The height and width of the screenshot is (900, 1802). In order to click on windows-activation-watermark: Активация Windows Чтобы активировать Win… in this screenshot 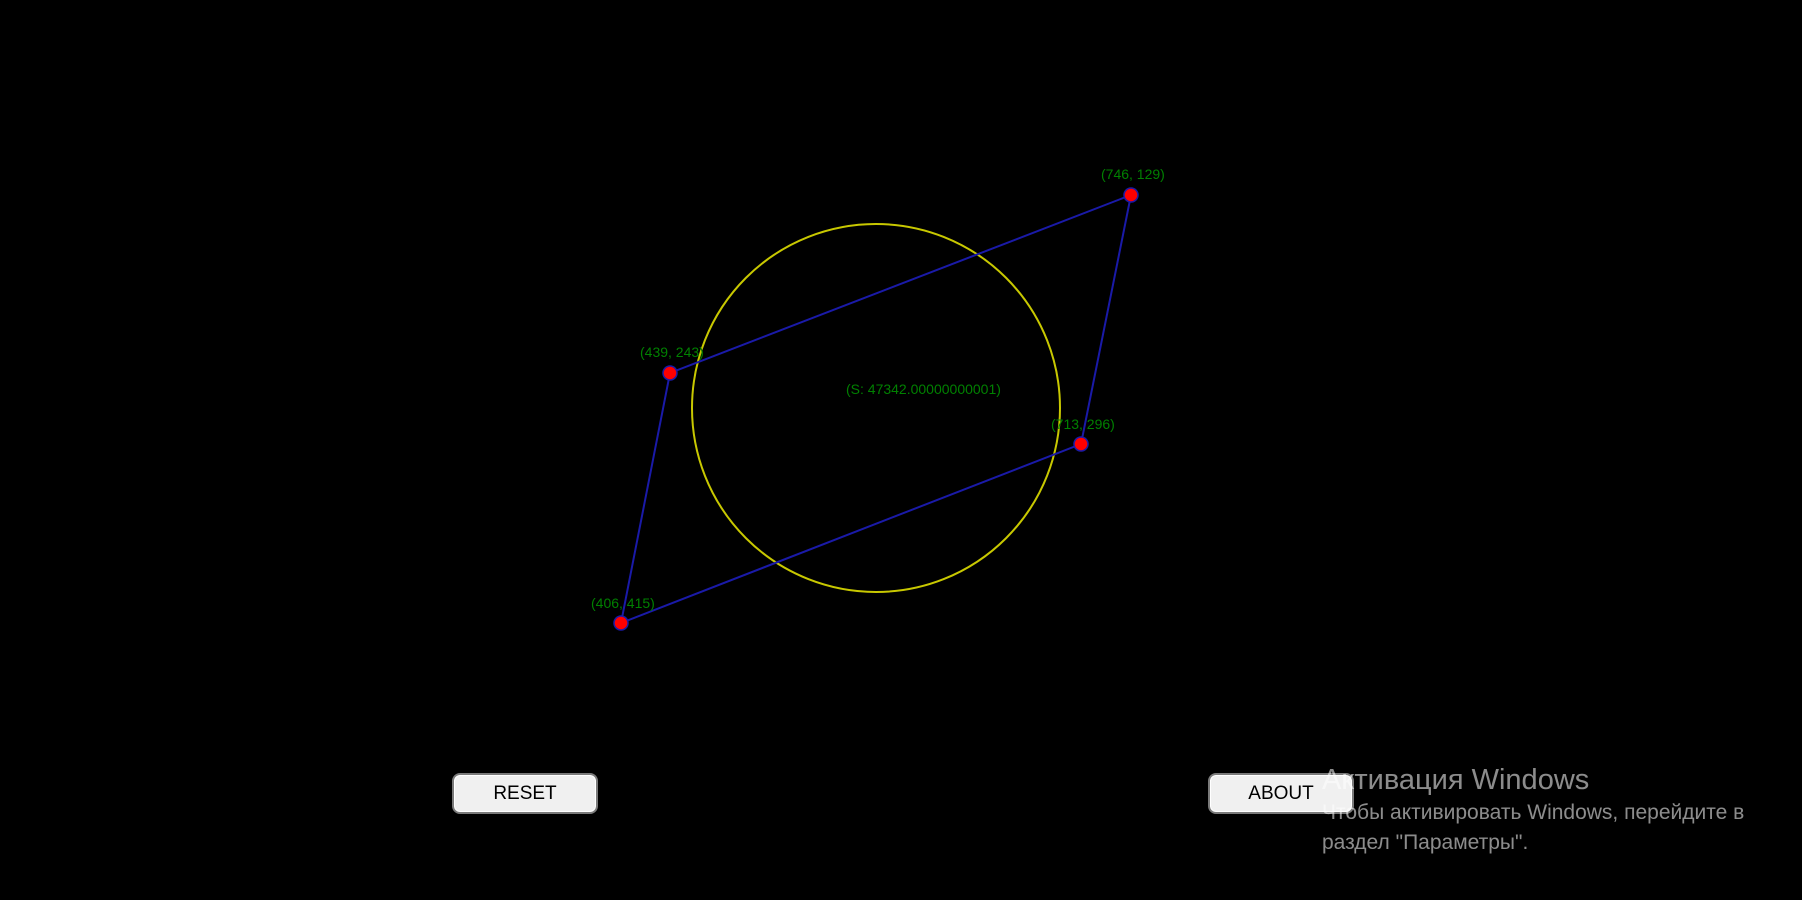, I will do `click(1557, 810)`.